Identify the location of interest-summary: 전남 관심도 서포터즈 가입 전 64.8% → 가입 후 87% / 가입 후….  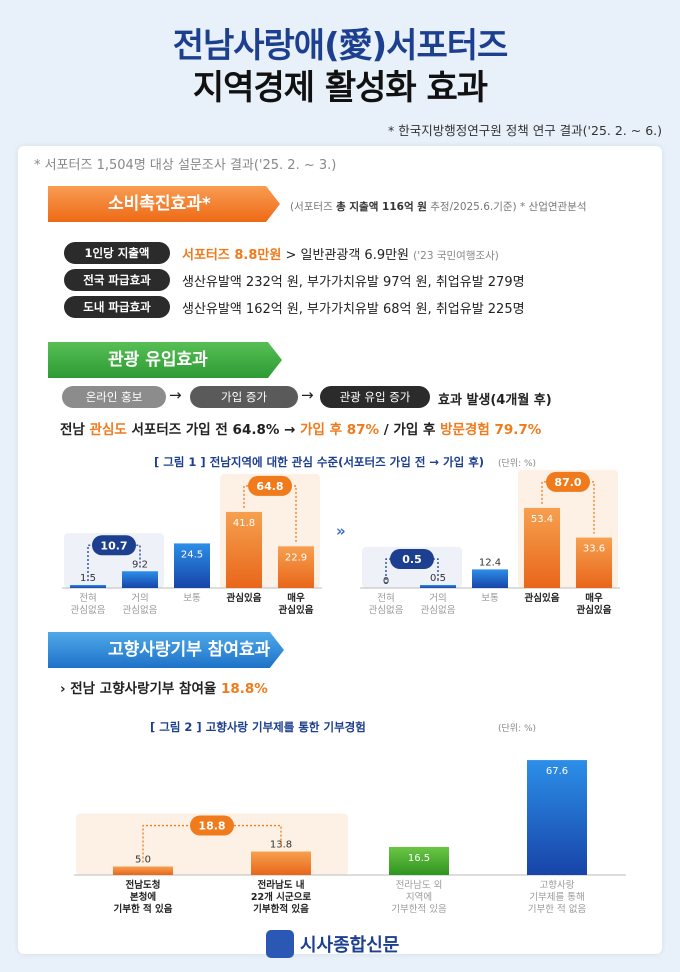
(301, 430).